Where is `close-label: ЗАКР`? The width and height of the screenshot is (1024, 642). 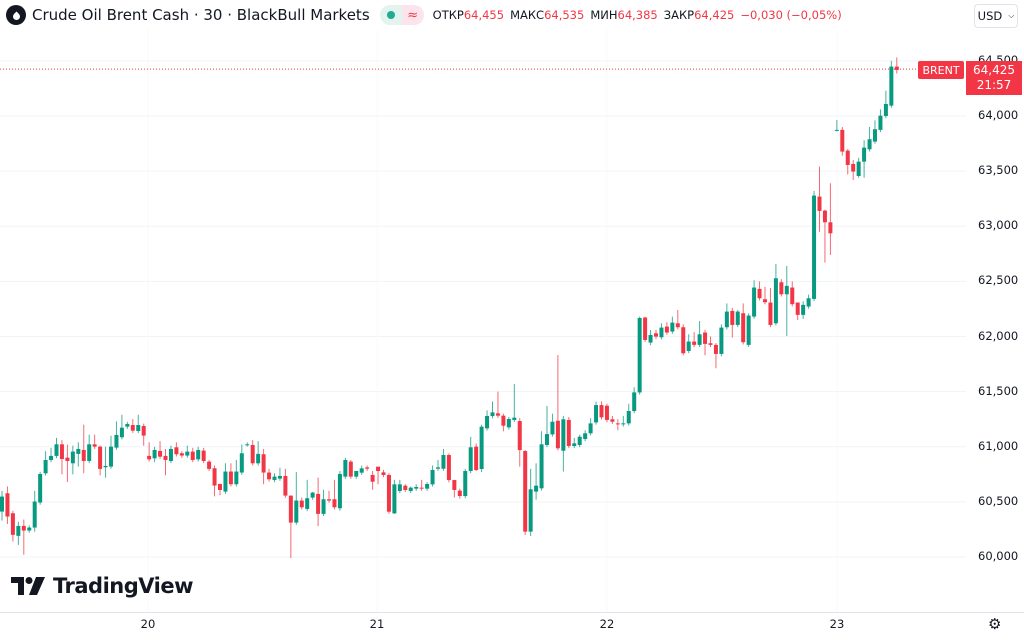 close-label: ЗАКР is located at coordinates (679, 15).